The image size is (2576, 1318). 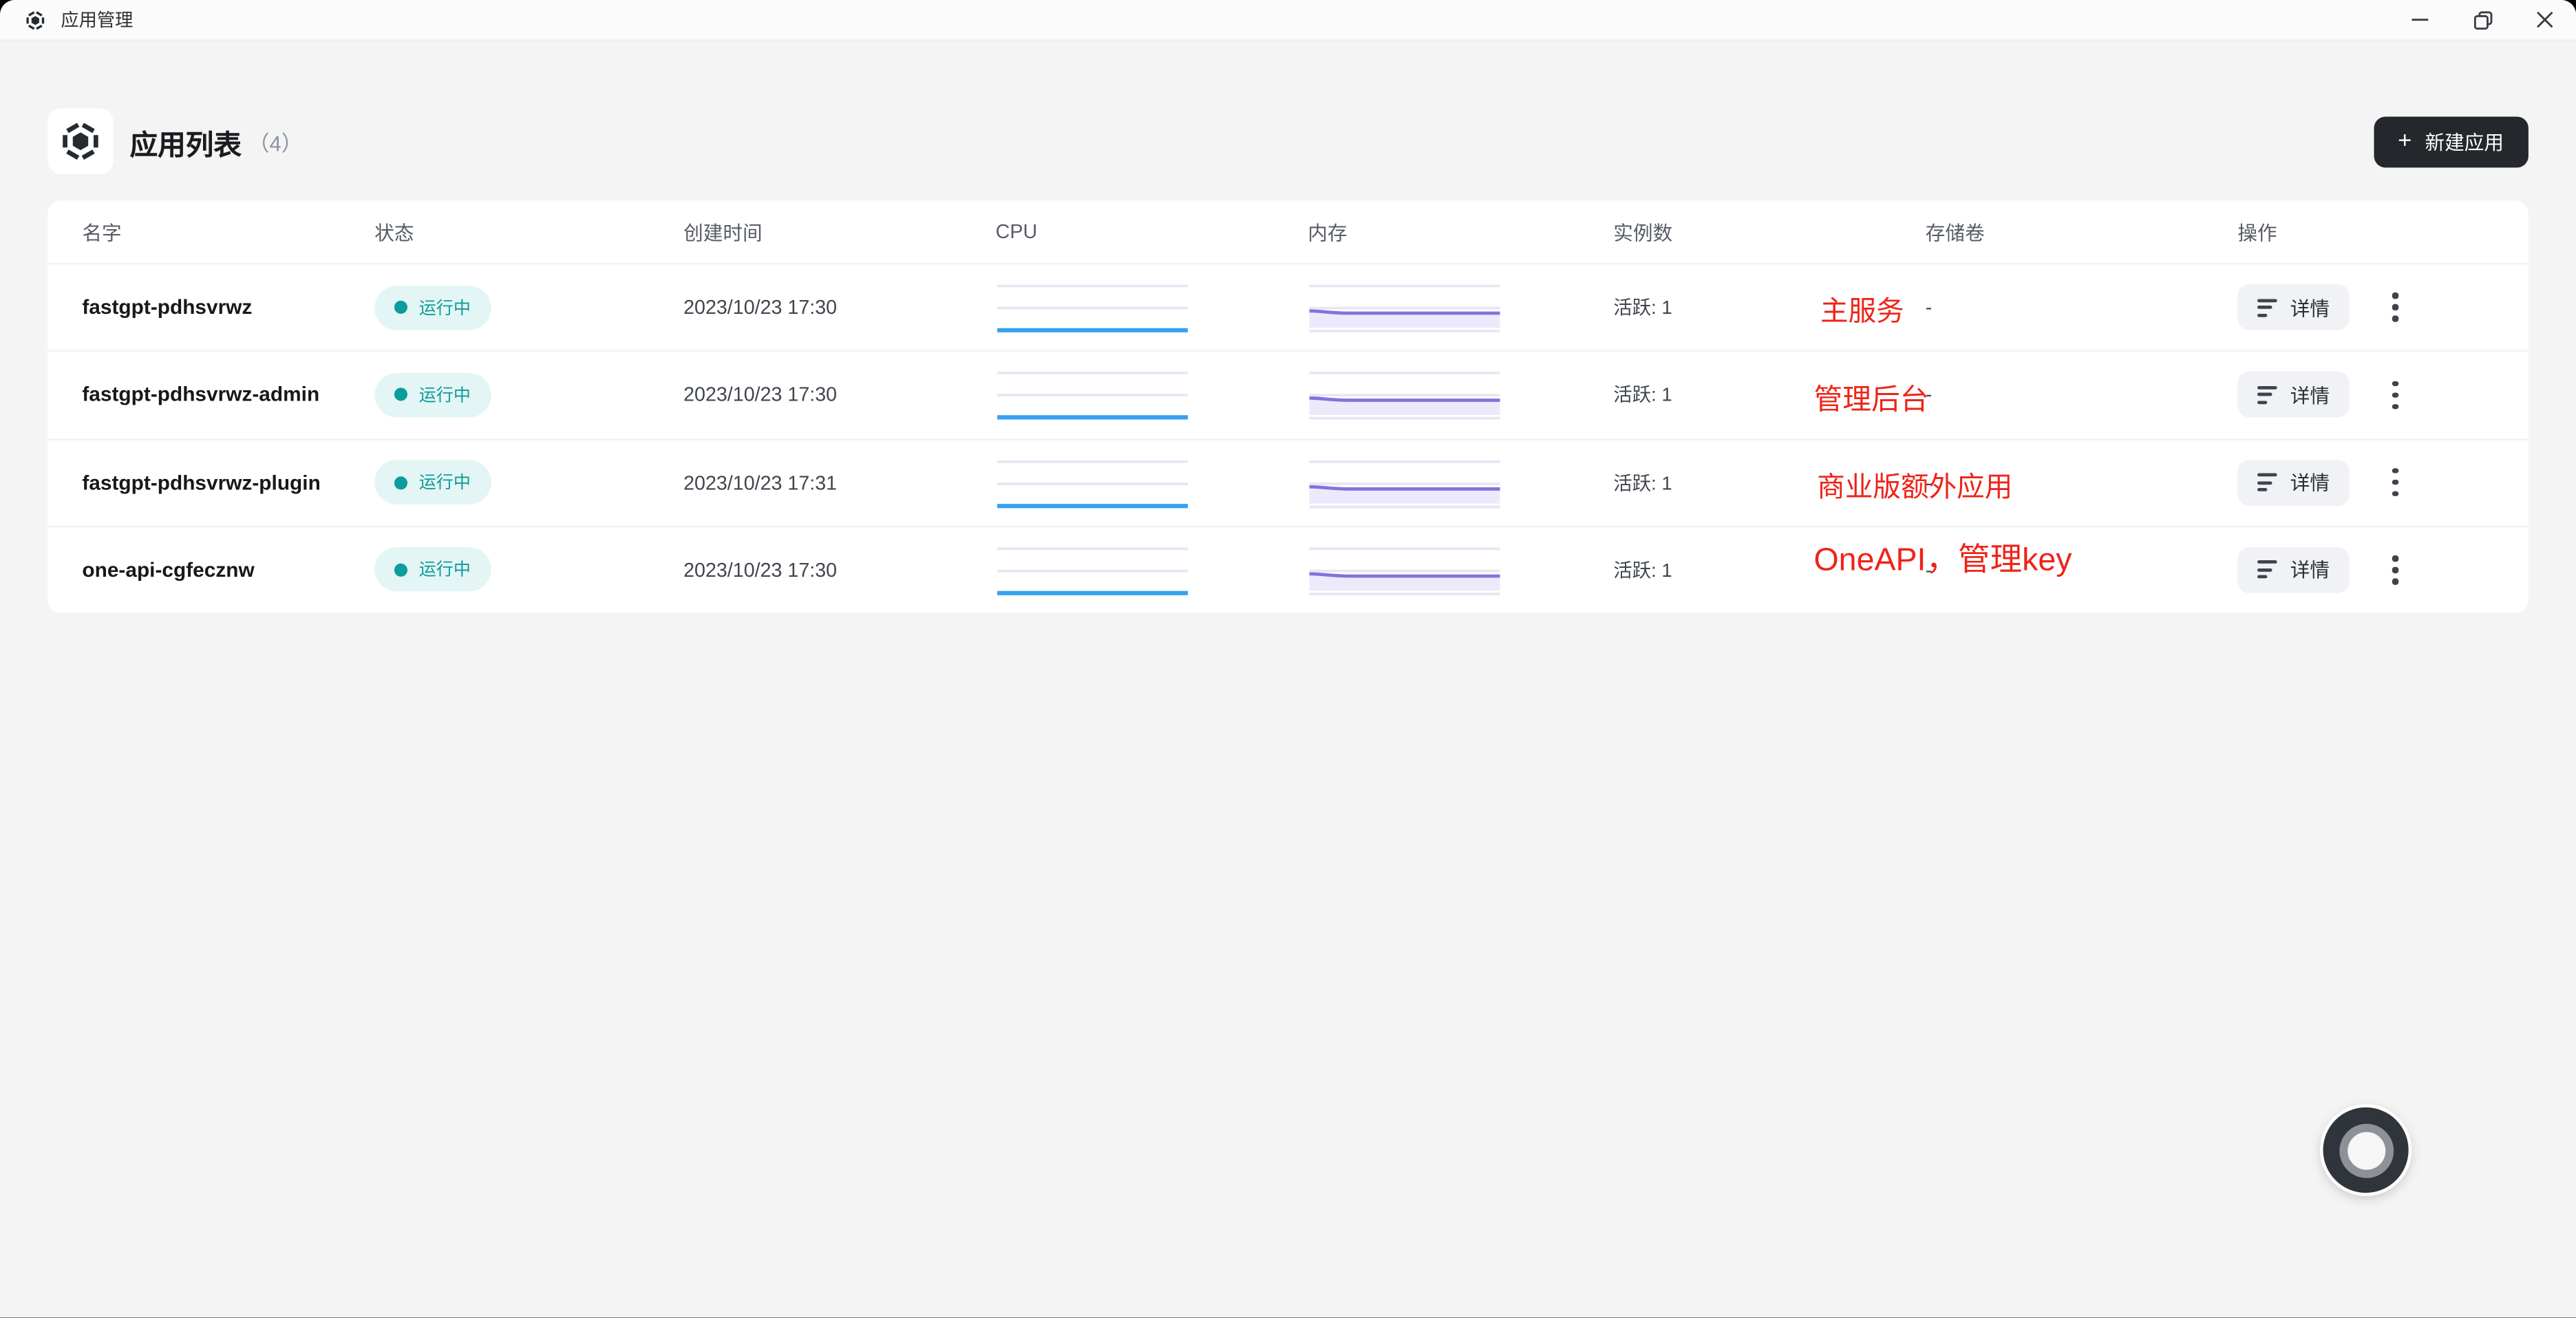 I want to click on restore-icon, so click(x=2482, y=19).